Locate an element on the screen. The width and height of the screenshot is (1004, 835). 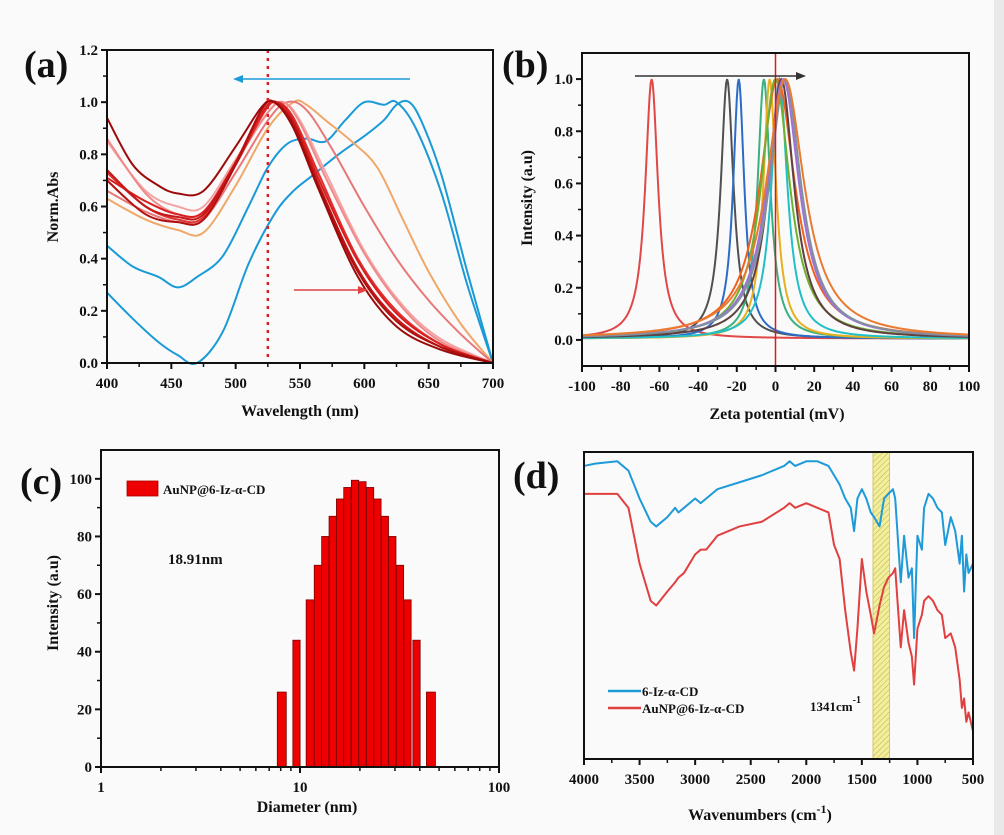
panel-a-ytick-label: 0.4 is located at coordinates (88, 260).